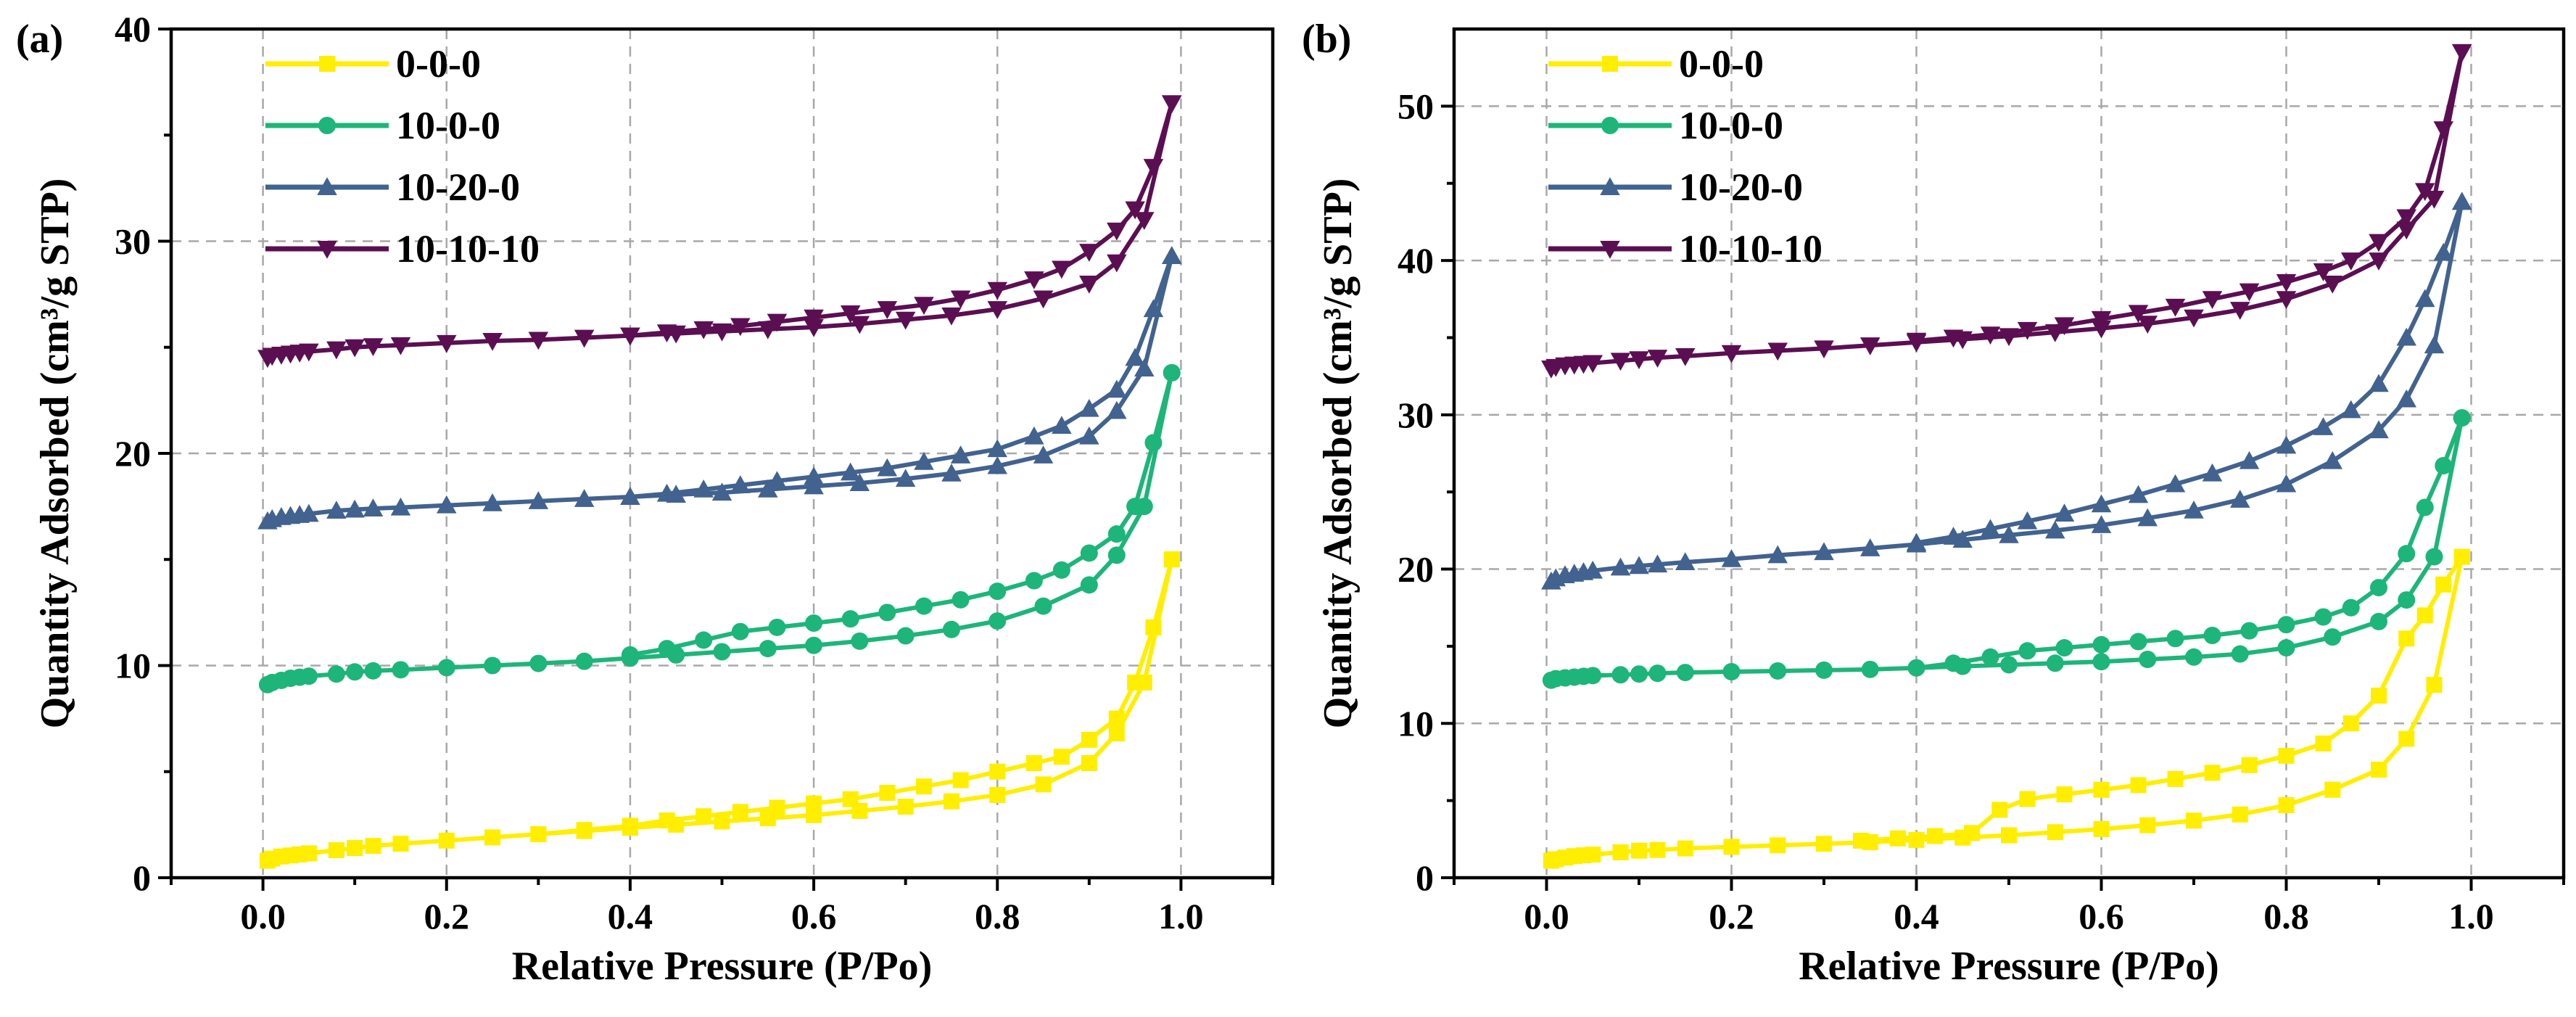 This screenshot has width=2576, height=1017. Describe the element at coordinates (1916, 916) in the screenshot. I see `x-tick-label: 0.4` at that location.